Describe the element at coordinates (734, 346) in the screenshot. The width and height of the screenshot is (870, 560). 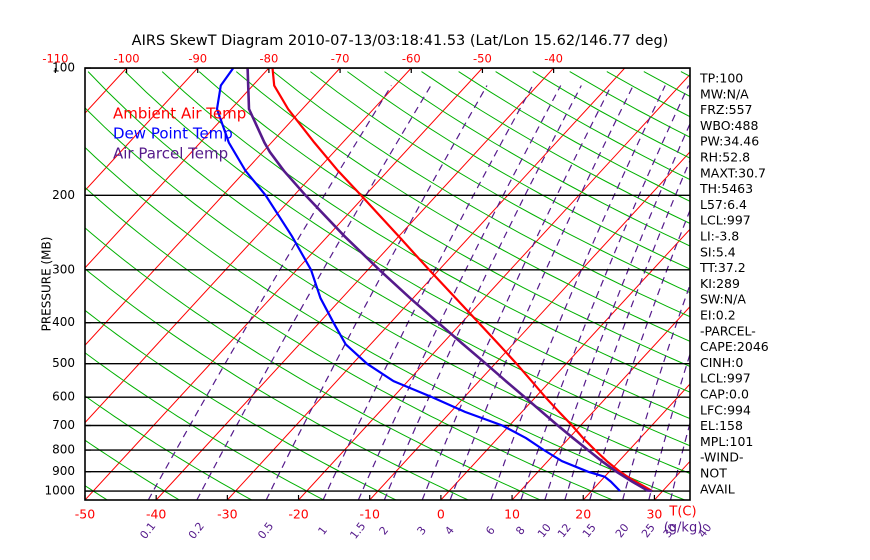
I see `stat-17: CAPE:2046` at that location.